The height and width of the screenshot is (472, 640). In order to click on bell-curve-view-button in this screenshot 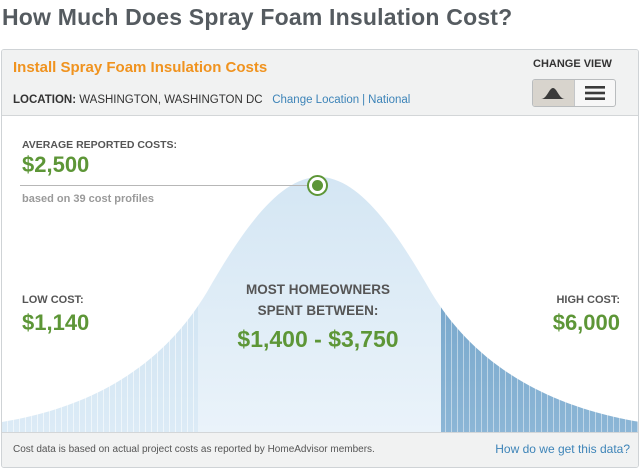, I will do `click(553, 93)`.